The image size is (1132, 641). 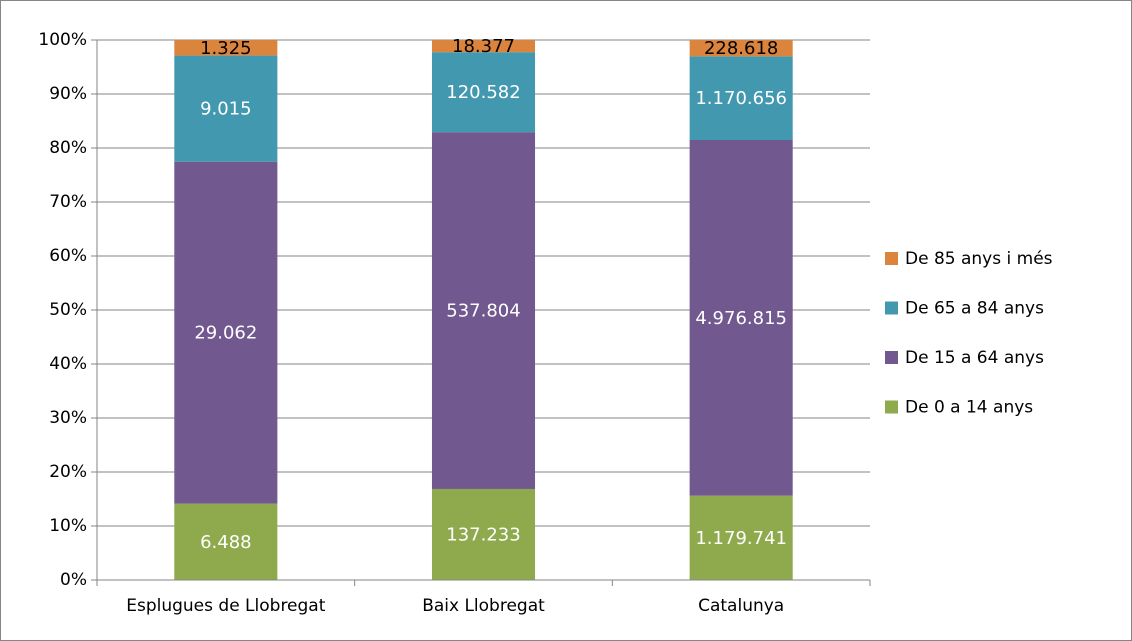 I want to click on data-label: 537.804, so click(x=483, y=311).